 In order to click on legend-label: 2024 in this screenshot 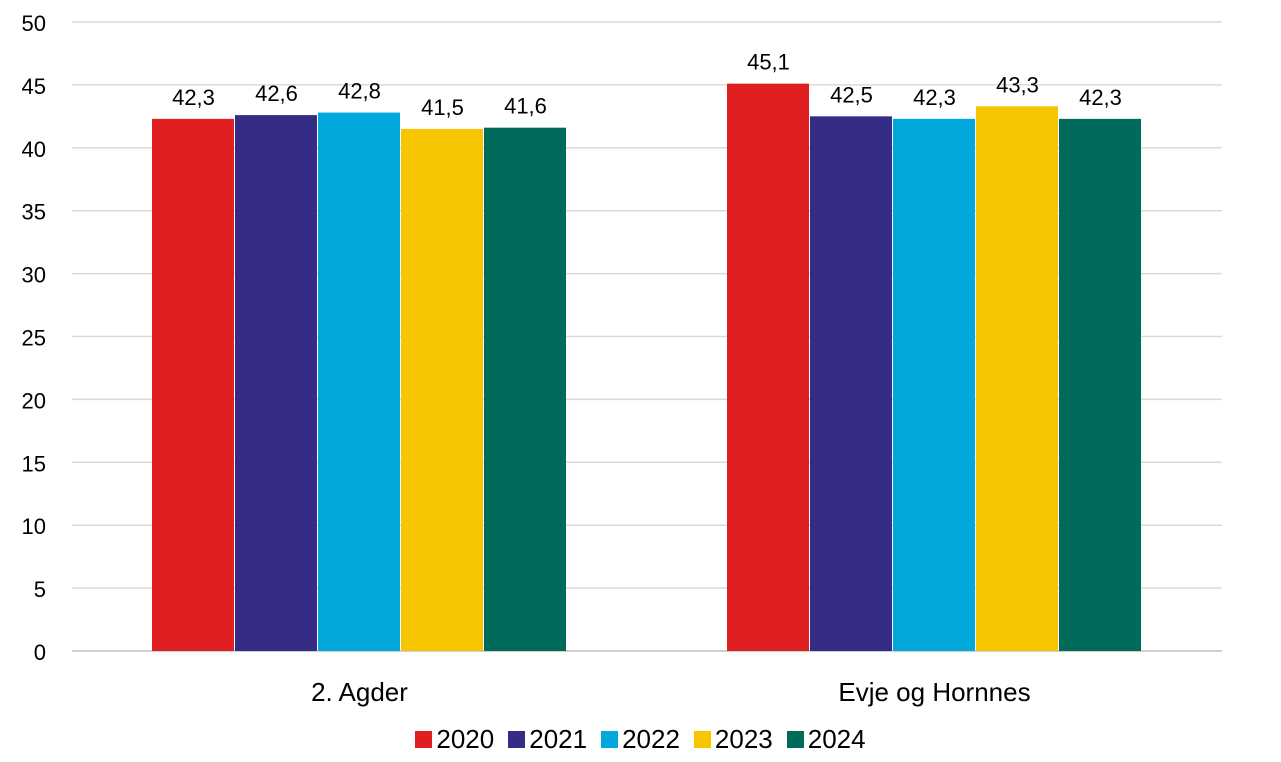, I will do `click(836, 739)`.